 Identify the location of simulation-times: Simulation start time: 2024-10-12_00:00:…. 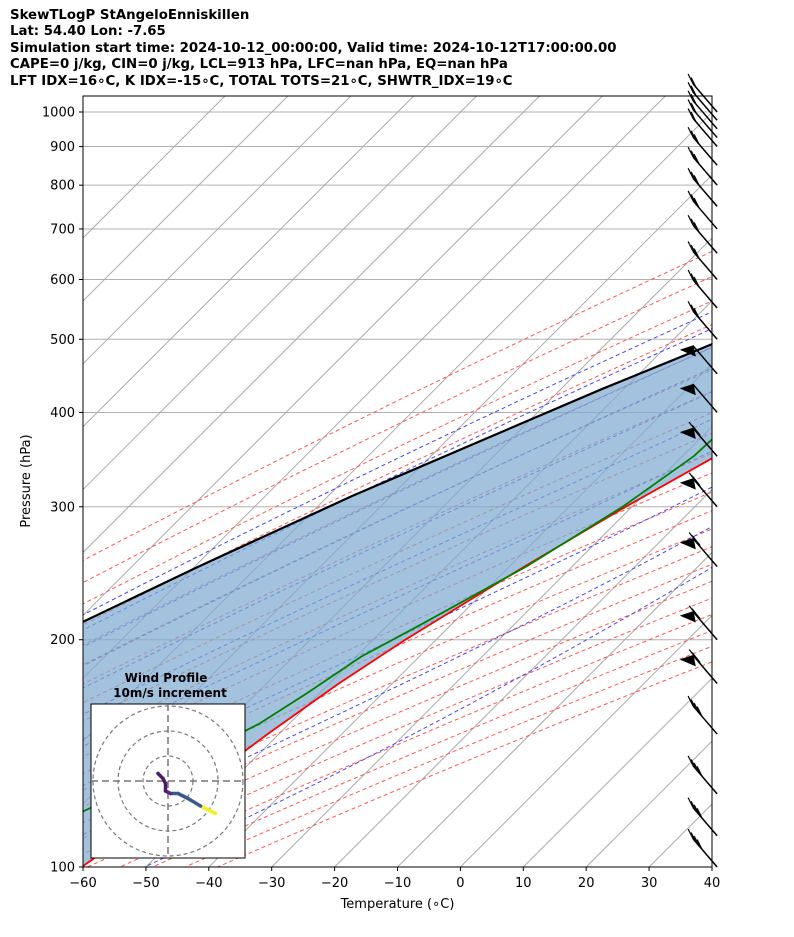
(313, 48).